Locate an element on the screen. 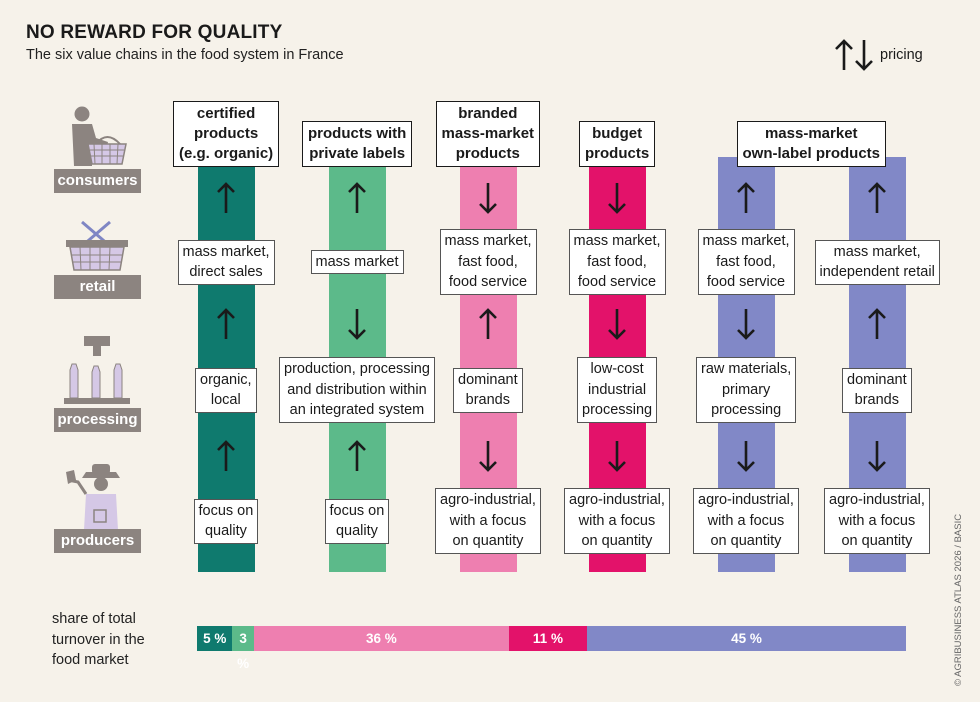 The image size is (980, 702). retail-box-3-line: fast food, is located at coordinates (488, 261).